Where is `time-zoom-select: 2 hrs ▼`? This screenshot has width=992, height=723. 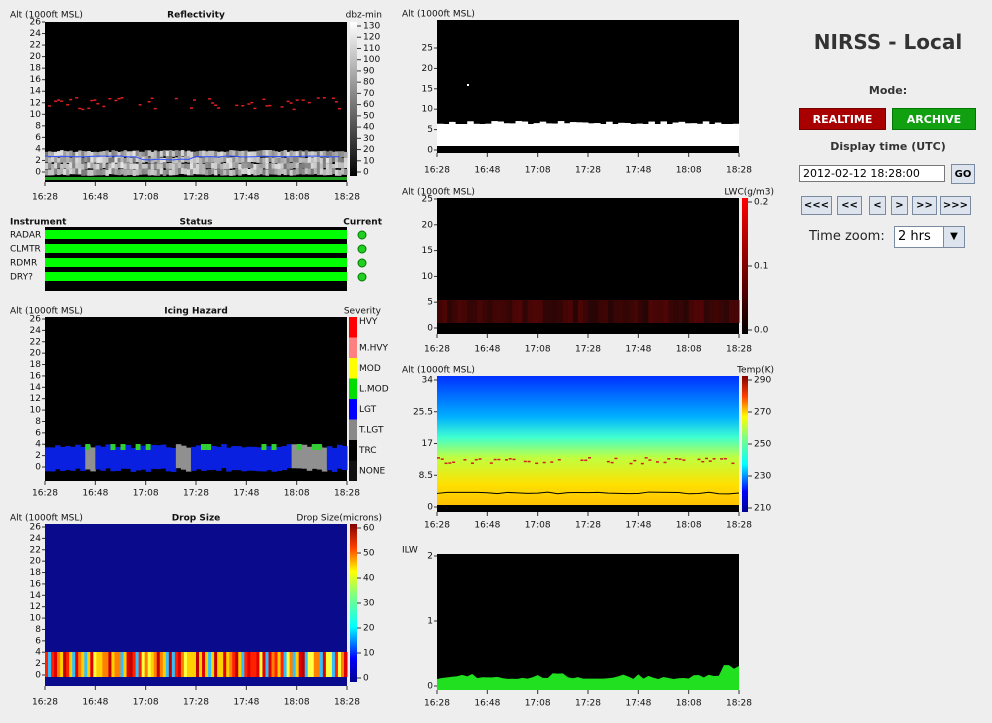 time-zoom-select: 2 hrs ▼ is located at coordinates (929, 237).